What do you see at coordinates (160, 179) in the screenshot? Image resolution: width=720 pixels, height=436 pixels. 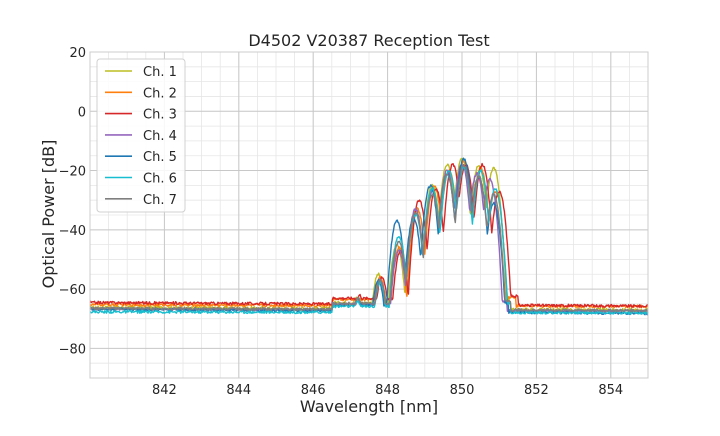 I see `legend-label: Ch. 6` at bounding box center [160, 179].